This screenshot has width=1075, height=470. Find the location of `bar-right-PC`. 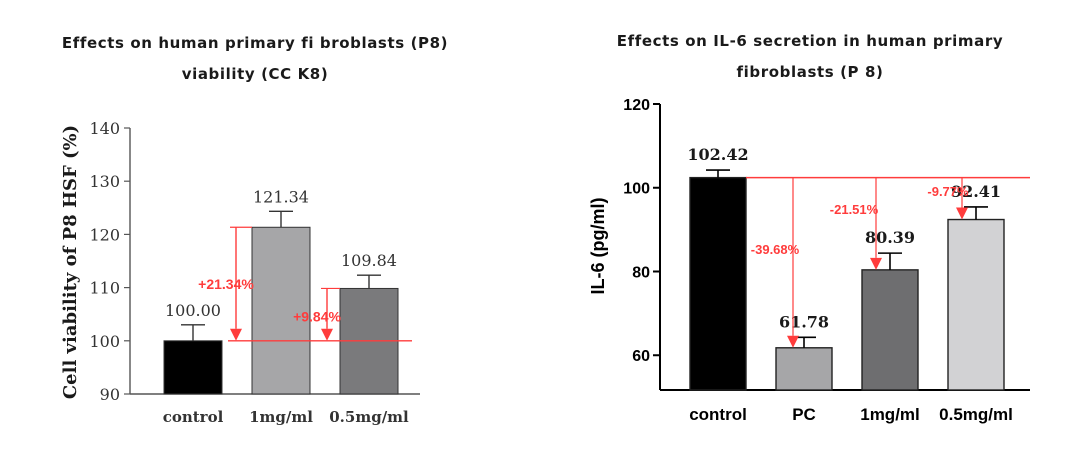

bar-right-PC is located at coordinates (804, 369).